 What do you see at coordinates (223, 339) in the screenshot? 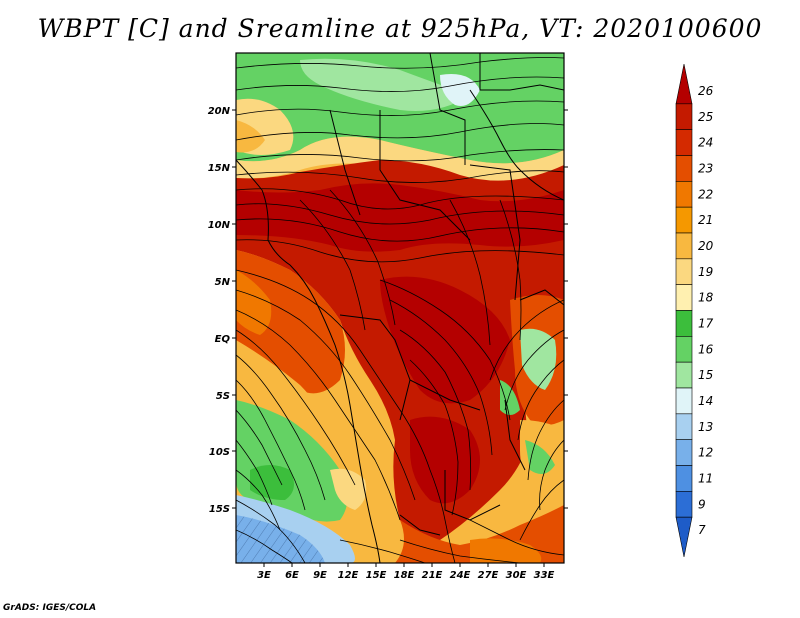
I see `lat-label: EQ` at bounding box center [223, 339].